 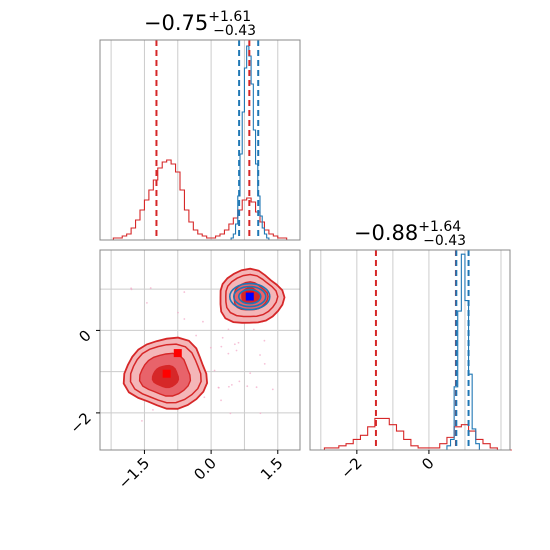 I want to click on contour-level-blue, so click(x=249, y=296).